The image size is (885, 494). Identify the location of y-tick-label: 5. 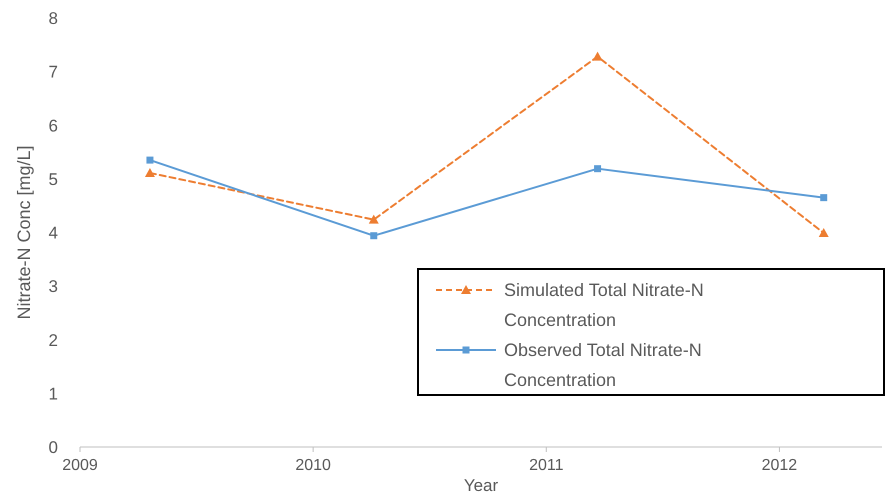
(53, 179).